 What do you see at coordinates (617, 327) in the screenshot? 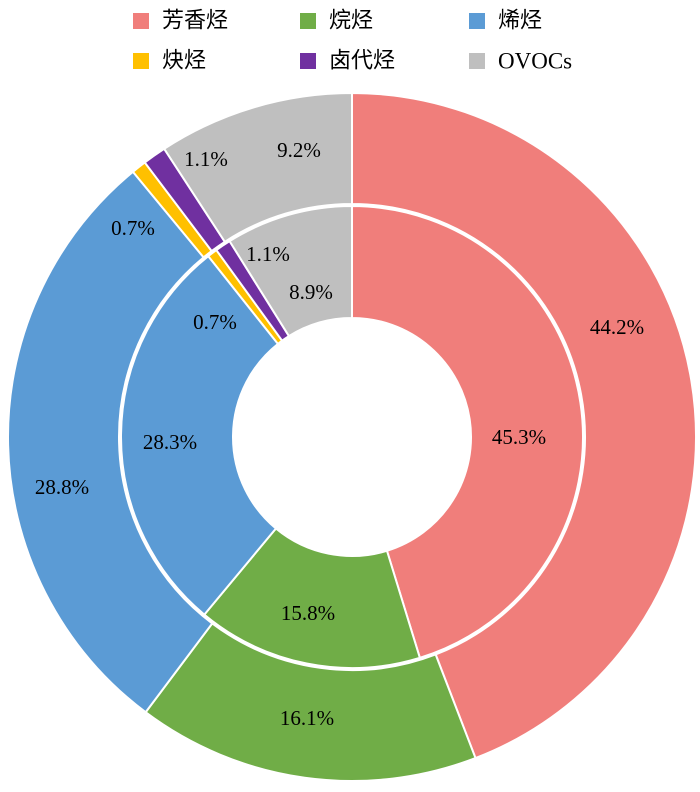
I see `outer-label-0: 44.2%` at bounding box center [617, 327].